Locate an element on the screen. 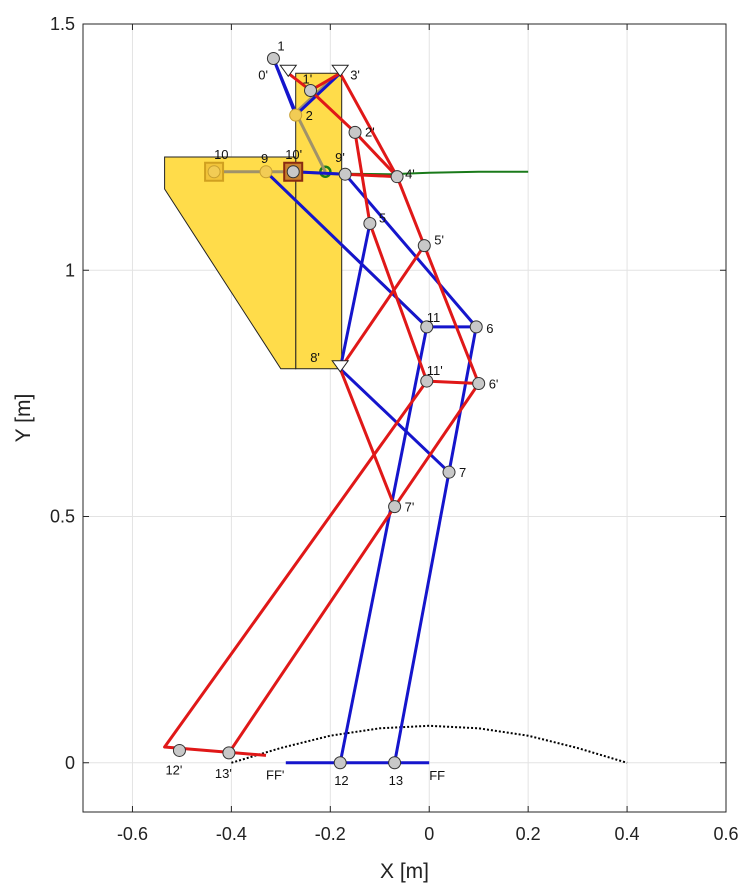 This screenshot has width=751, height=895. joint-label-5p: 5' is located at coordinates (439, 240).